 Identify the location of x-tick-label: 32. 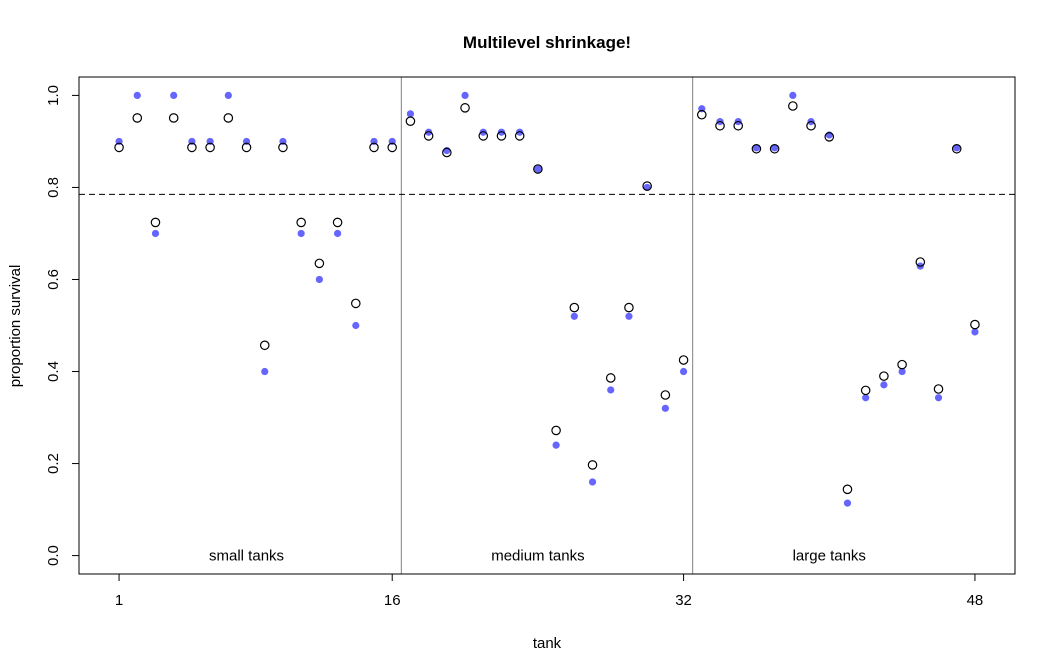
(683, 600).